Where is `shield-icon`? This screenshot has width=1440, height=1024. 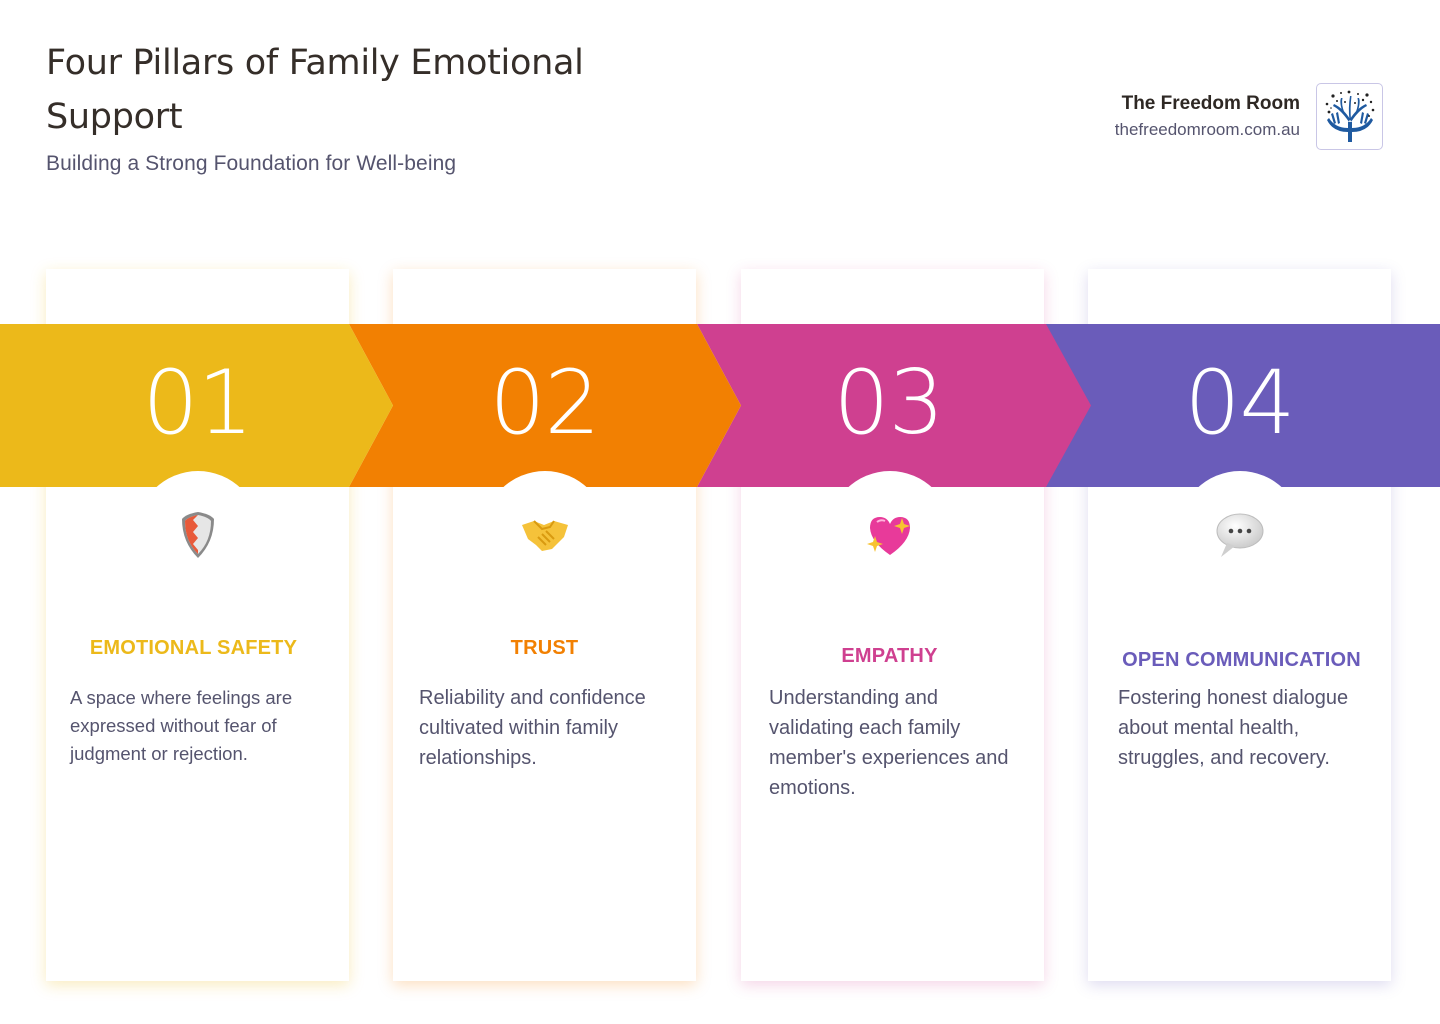 shield-icon is located at coordinates (198, 535).